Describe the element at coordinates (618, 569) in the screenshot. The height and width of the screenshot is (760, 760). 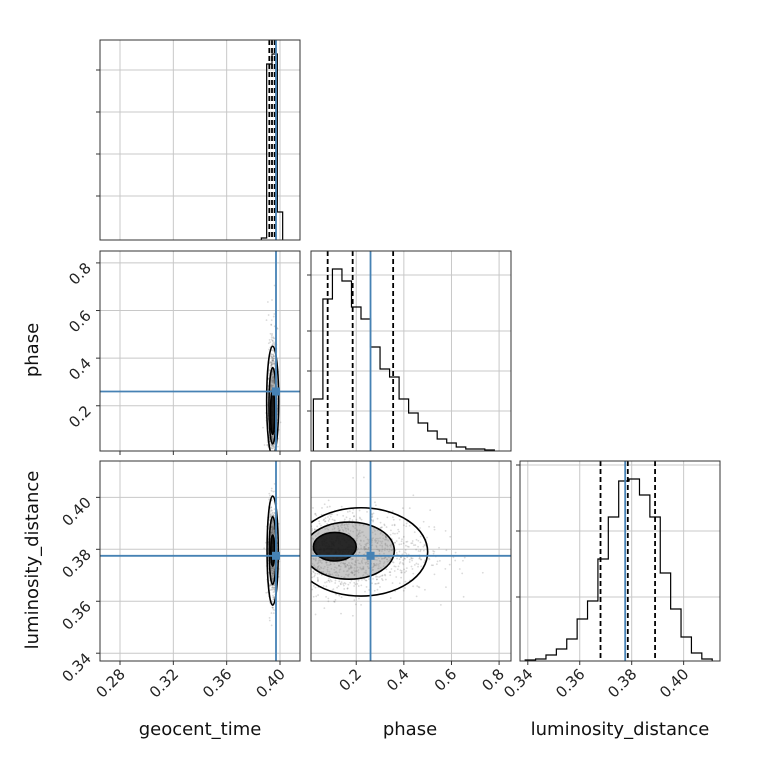
I see `hist-luminosity_distance-step` at that location.